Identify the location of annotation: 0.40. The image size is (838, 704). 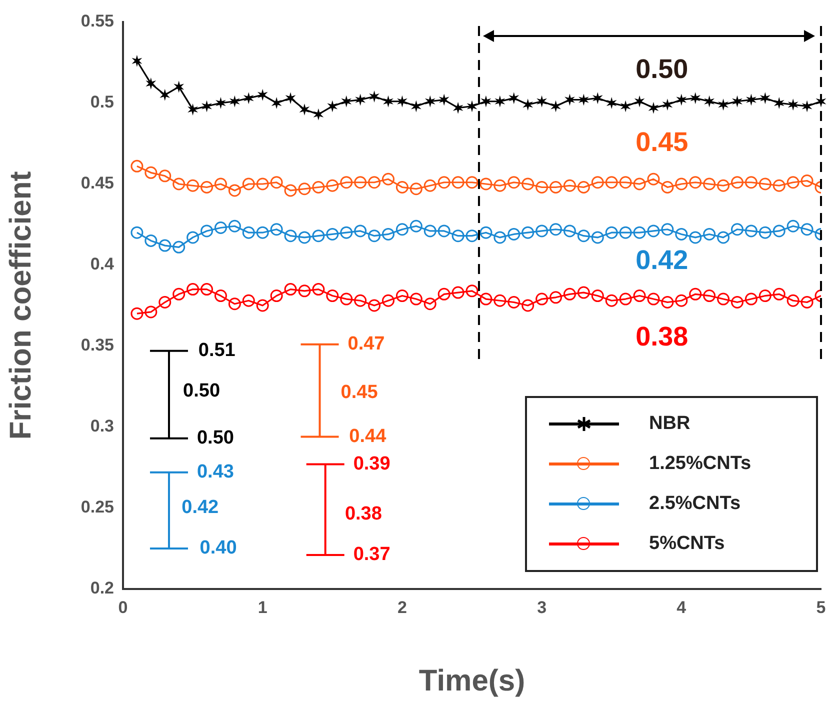
(218, 548).